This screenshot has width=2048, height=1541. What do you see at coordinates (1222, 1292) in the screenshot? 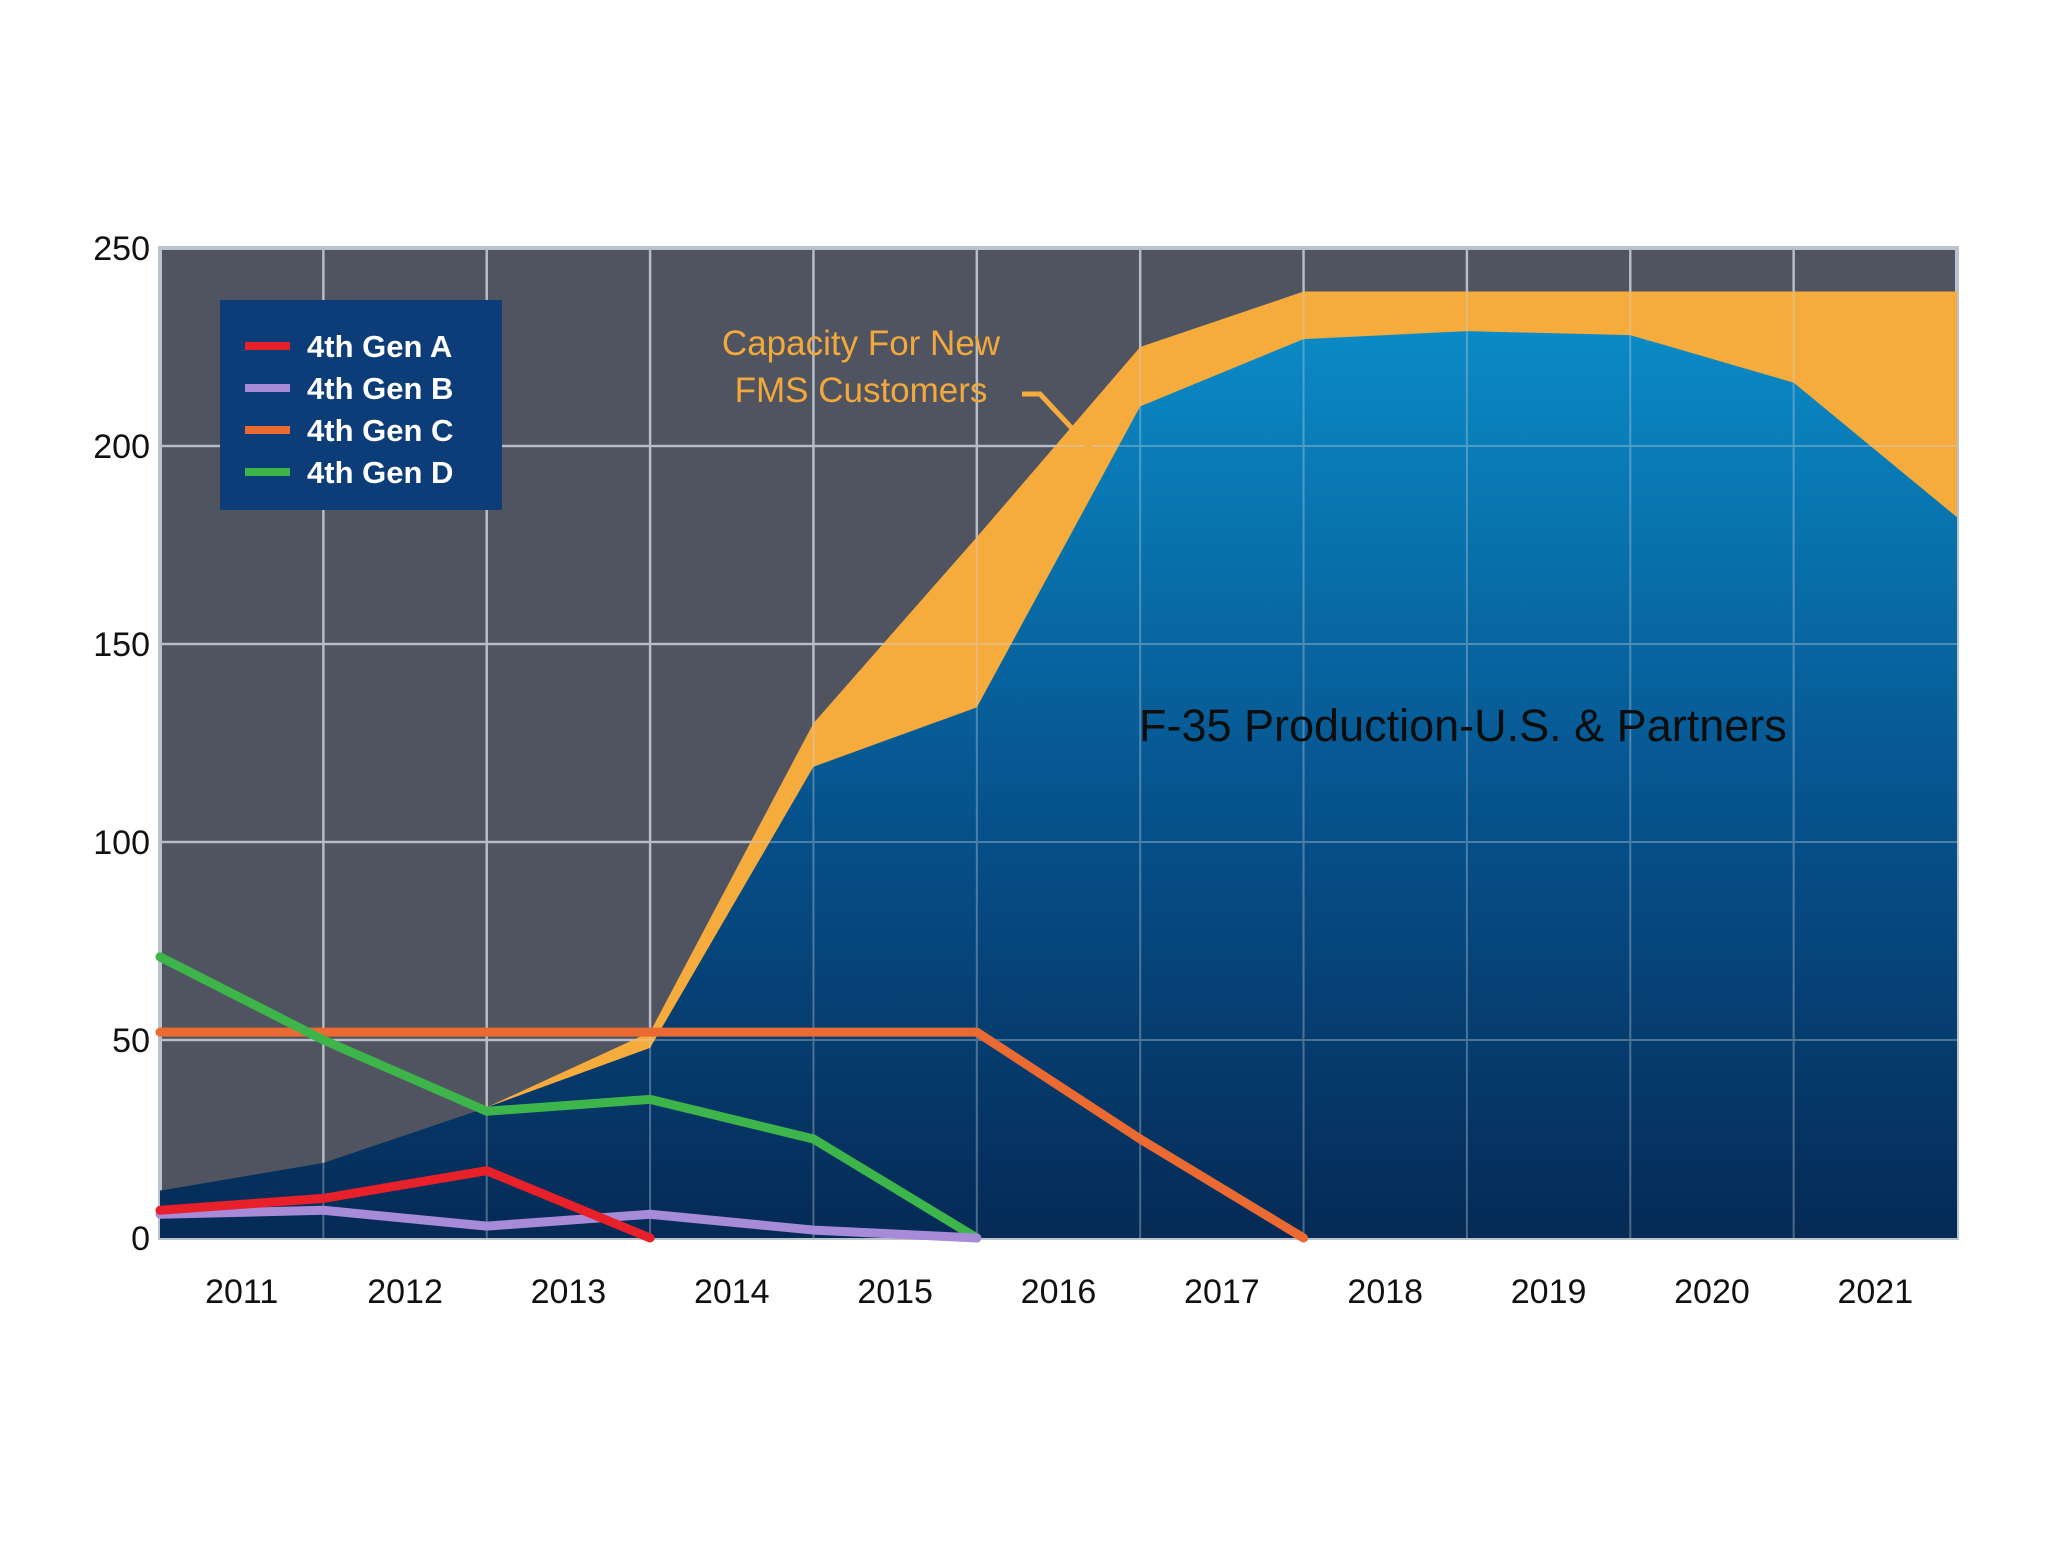
I see `x-tick-label-2017: 2017` at bounding box center [1222, 1292].